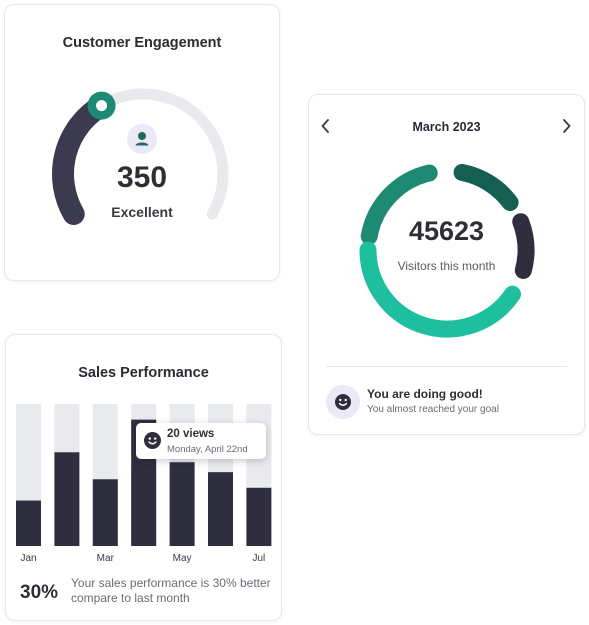 The image size is (589, 625). What do you see at coordinates (220, 509) in the screenshot?
I see `bar-jun` at bounding box center [220, 509].